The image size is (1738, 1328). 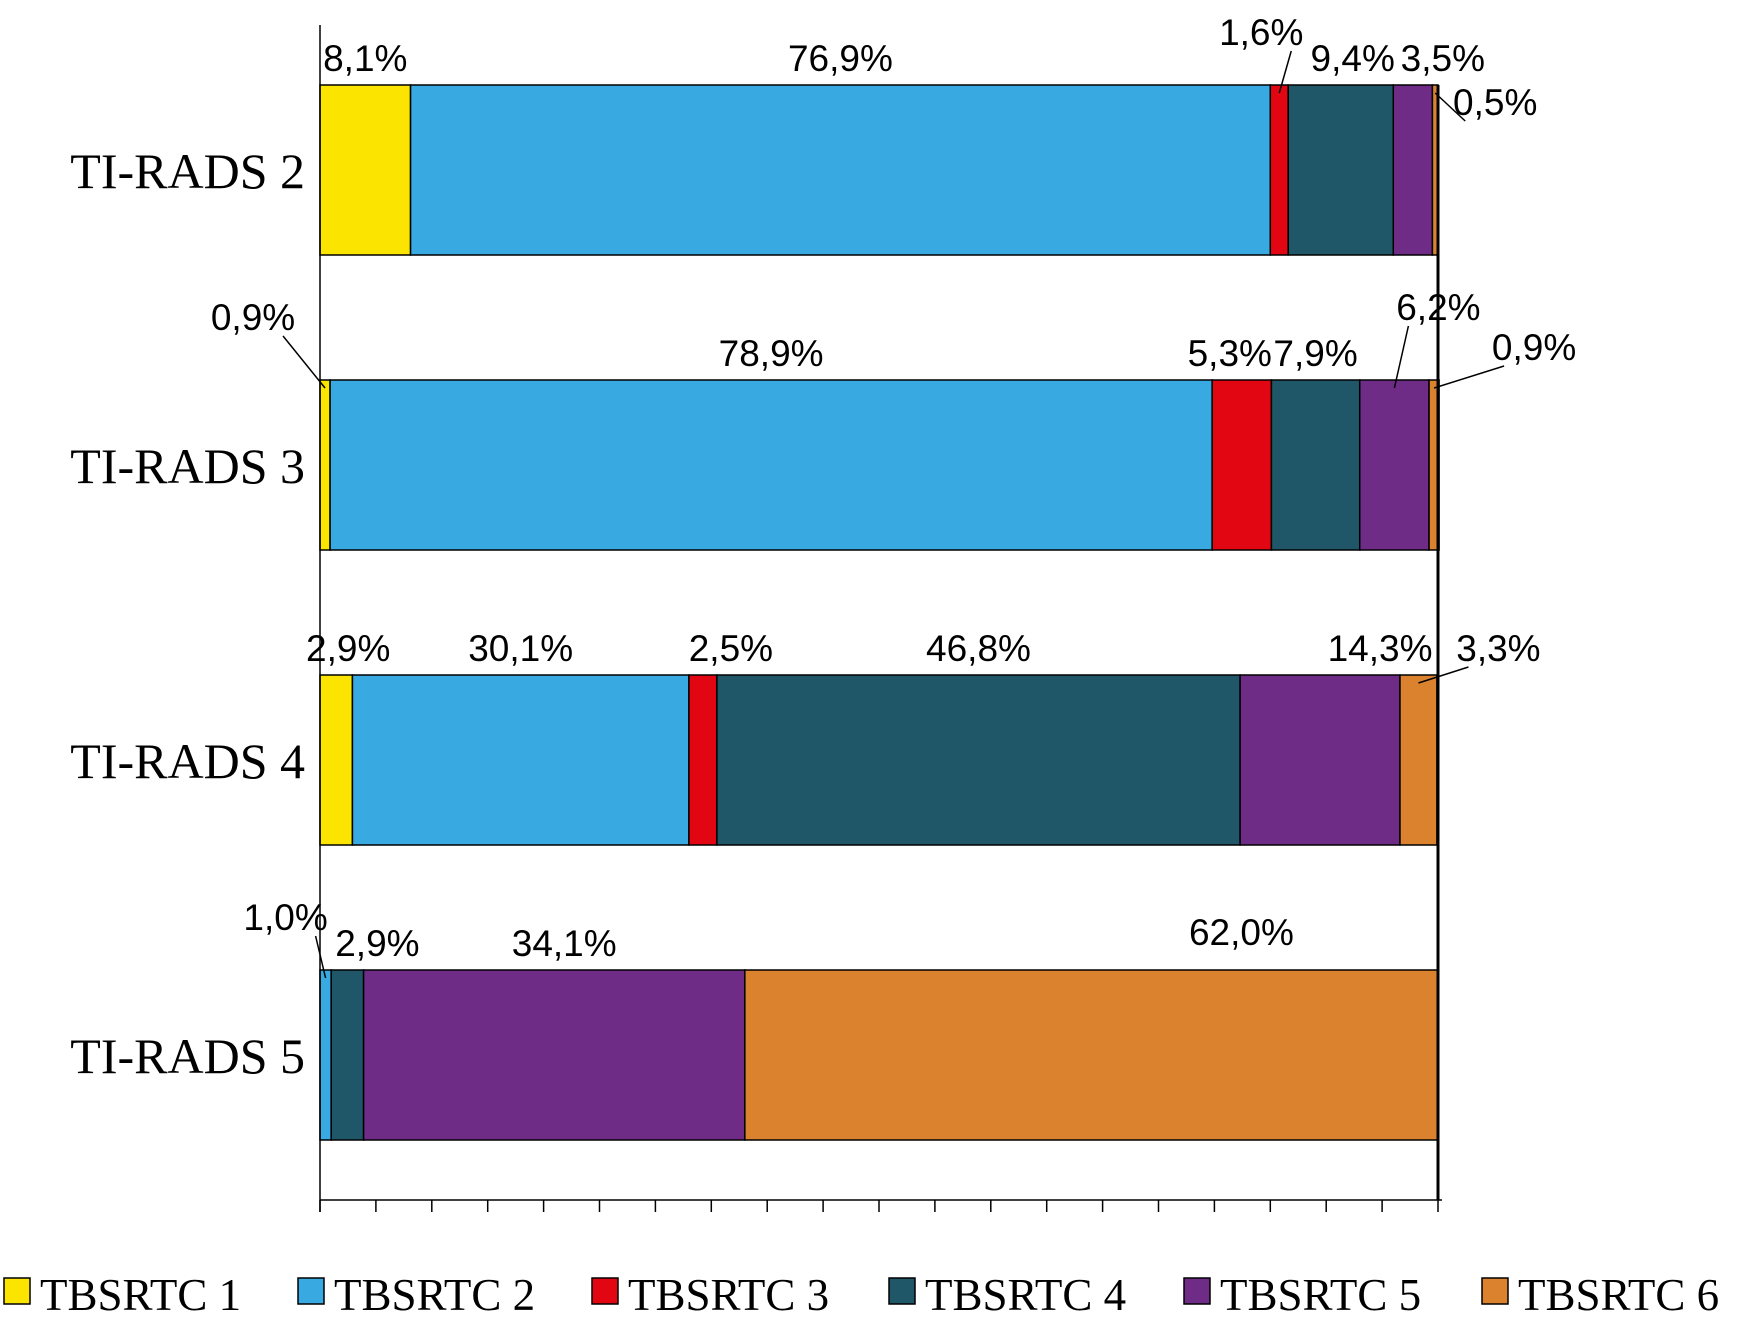 I want to click on data-label: 30,1%, so click(x=520, y=648).